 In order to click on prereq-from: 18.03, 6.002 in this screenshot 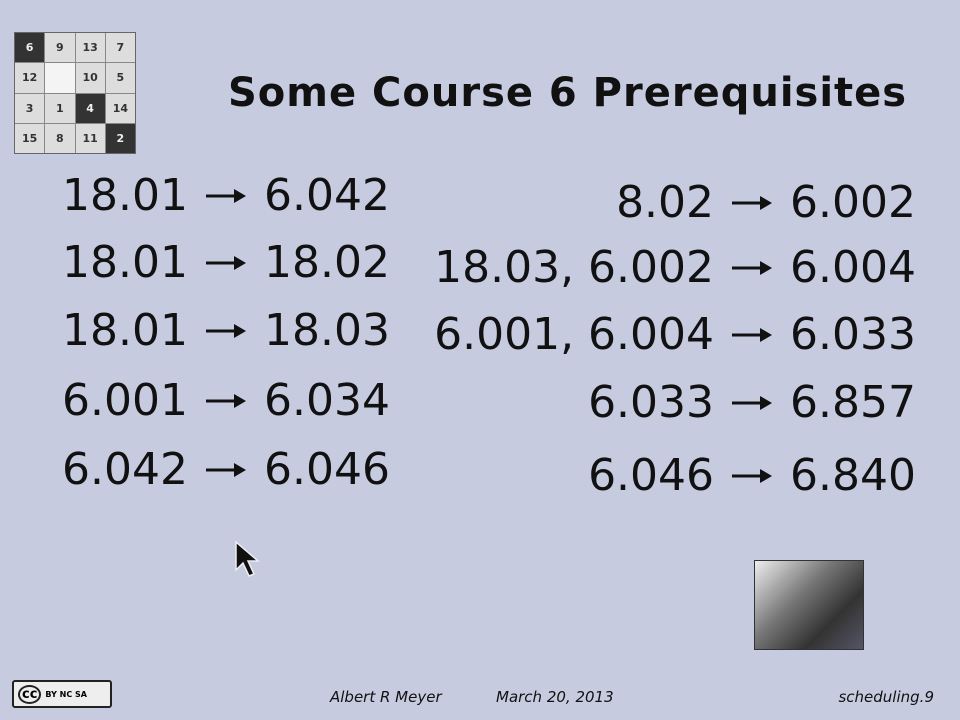, I will do `click(574, 267)`.